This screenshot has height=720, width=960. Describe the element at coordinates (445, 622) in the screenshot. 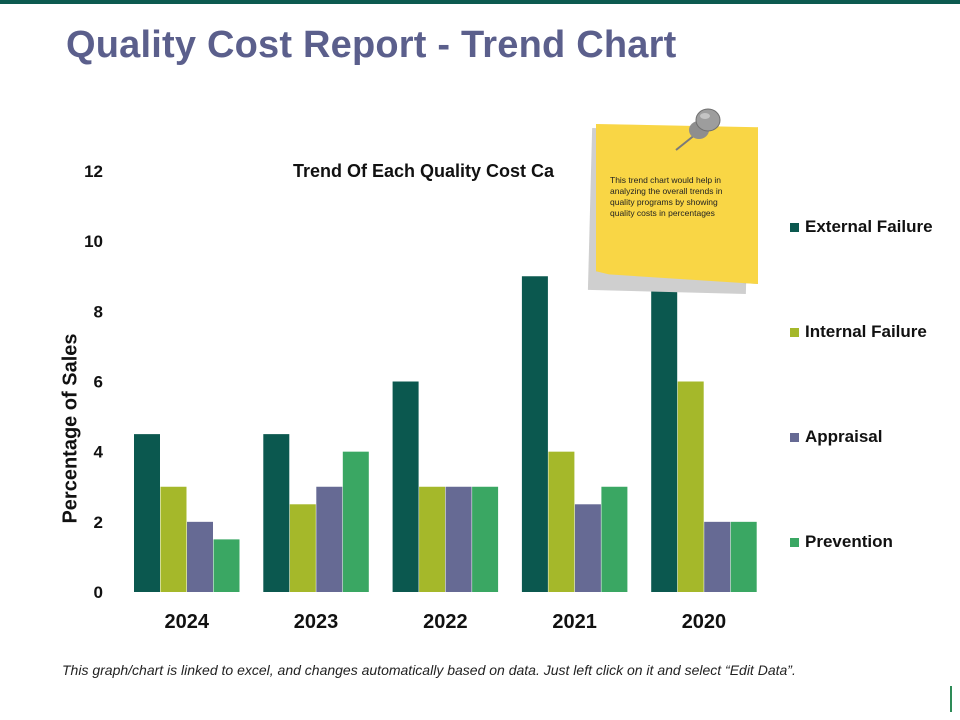

I see `x-tick-label: 2022` at that location.